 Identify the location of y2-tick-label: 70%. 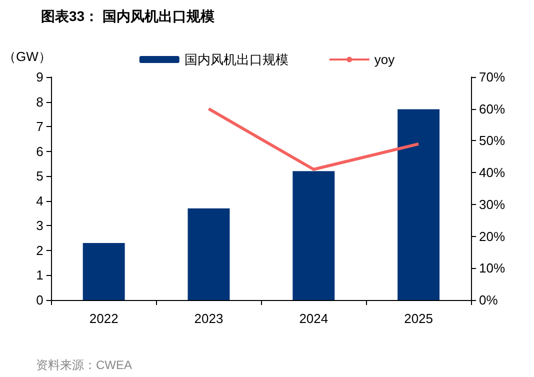
(492, 77).